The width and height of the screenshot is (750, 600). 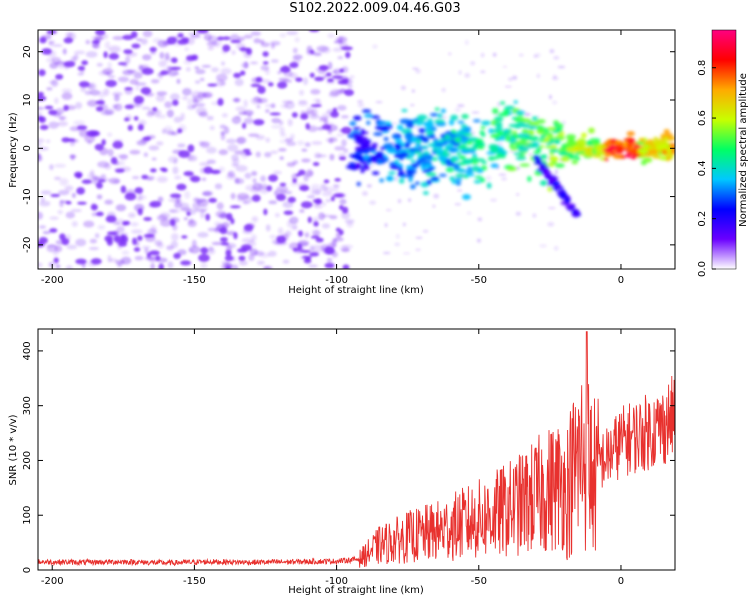 I want to click on spectrogram-ylabel: Frequency (Hz), so click(x=13, y=150).